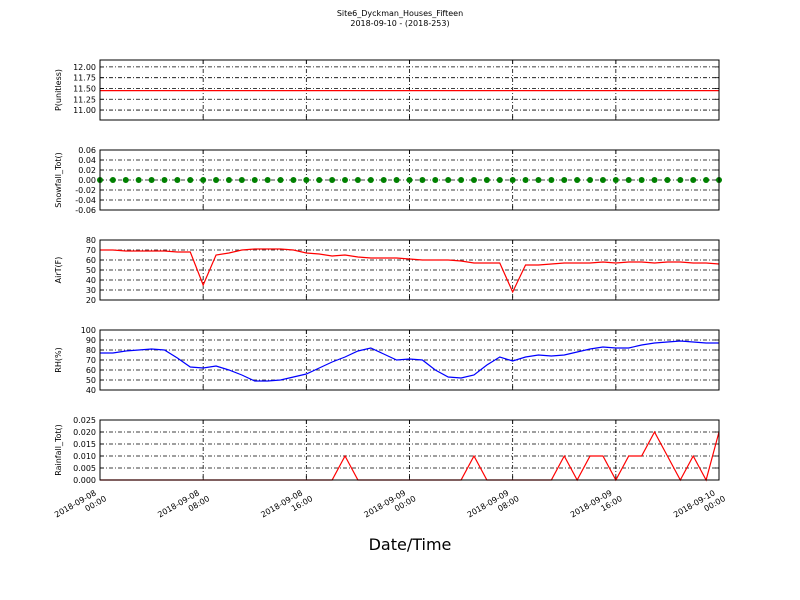  Describe the element at coordinates (91, 340) in the screenshot. I see `y-tick-label: 90` at that location.